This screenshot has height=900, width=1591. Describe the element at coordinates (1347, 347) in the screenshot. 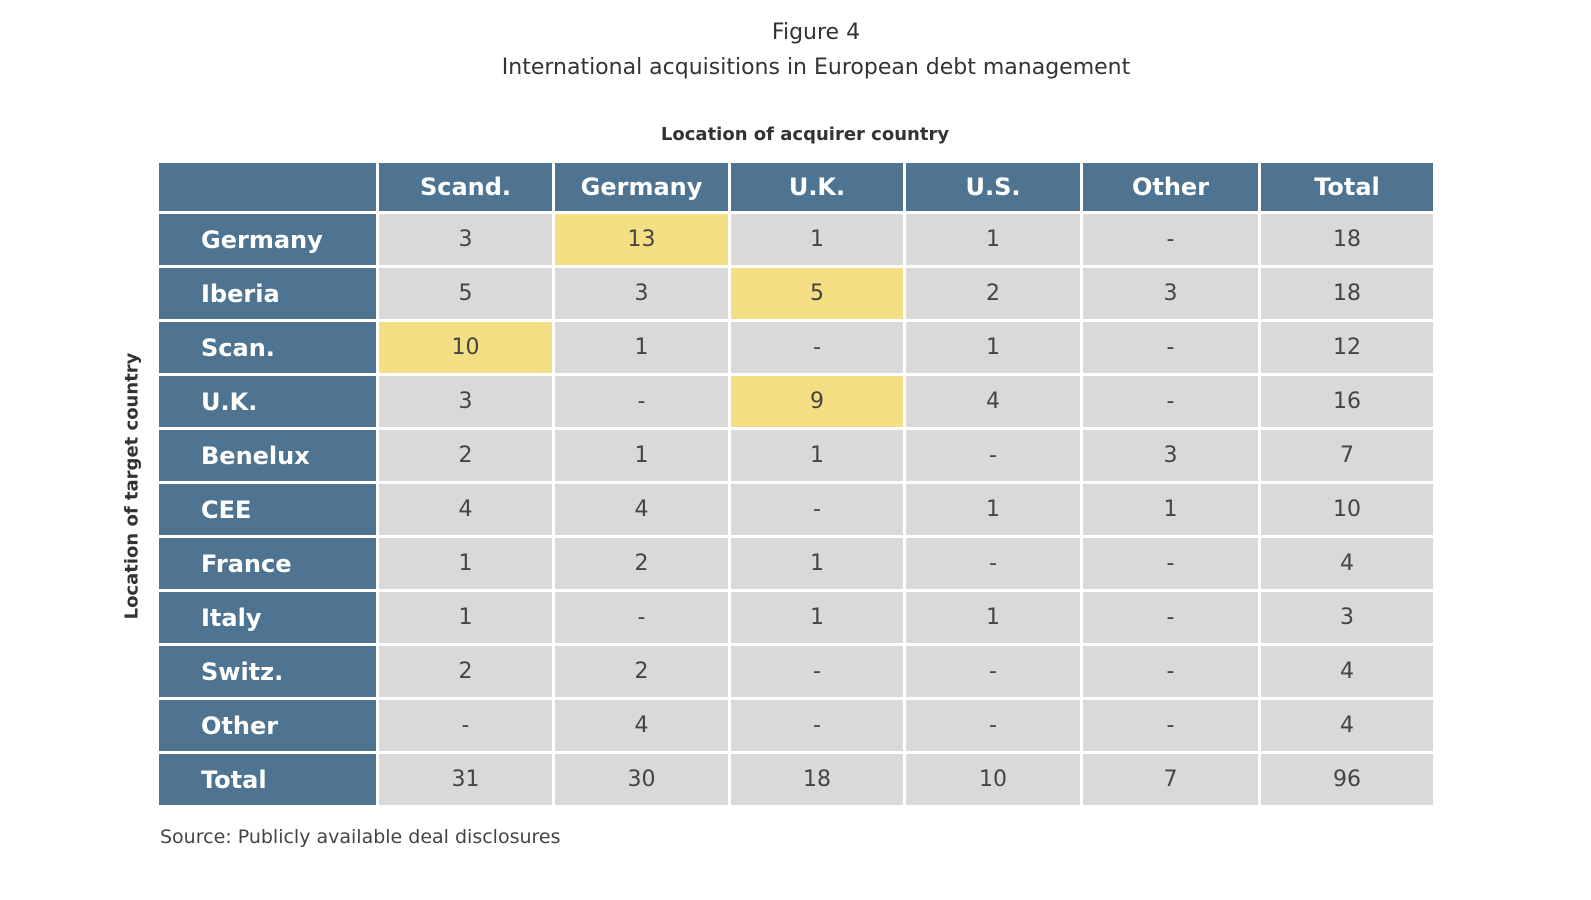

I see `table-cell: 12` at that location.